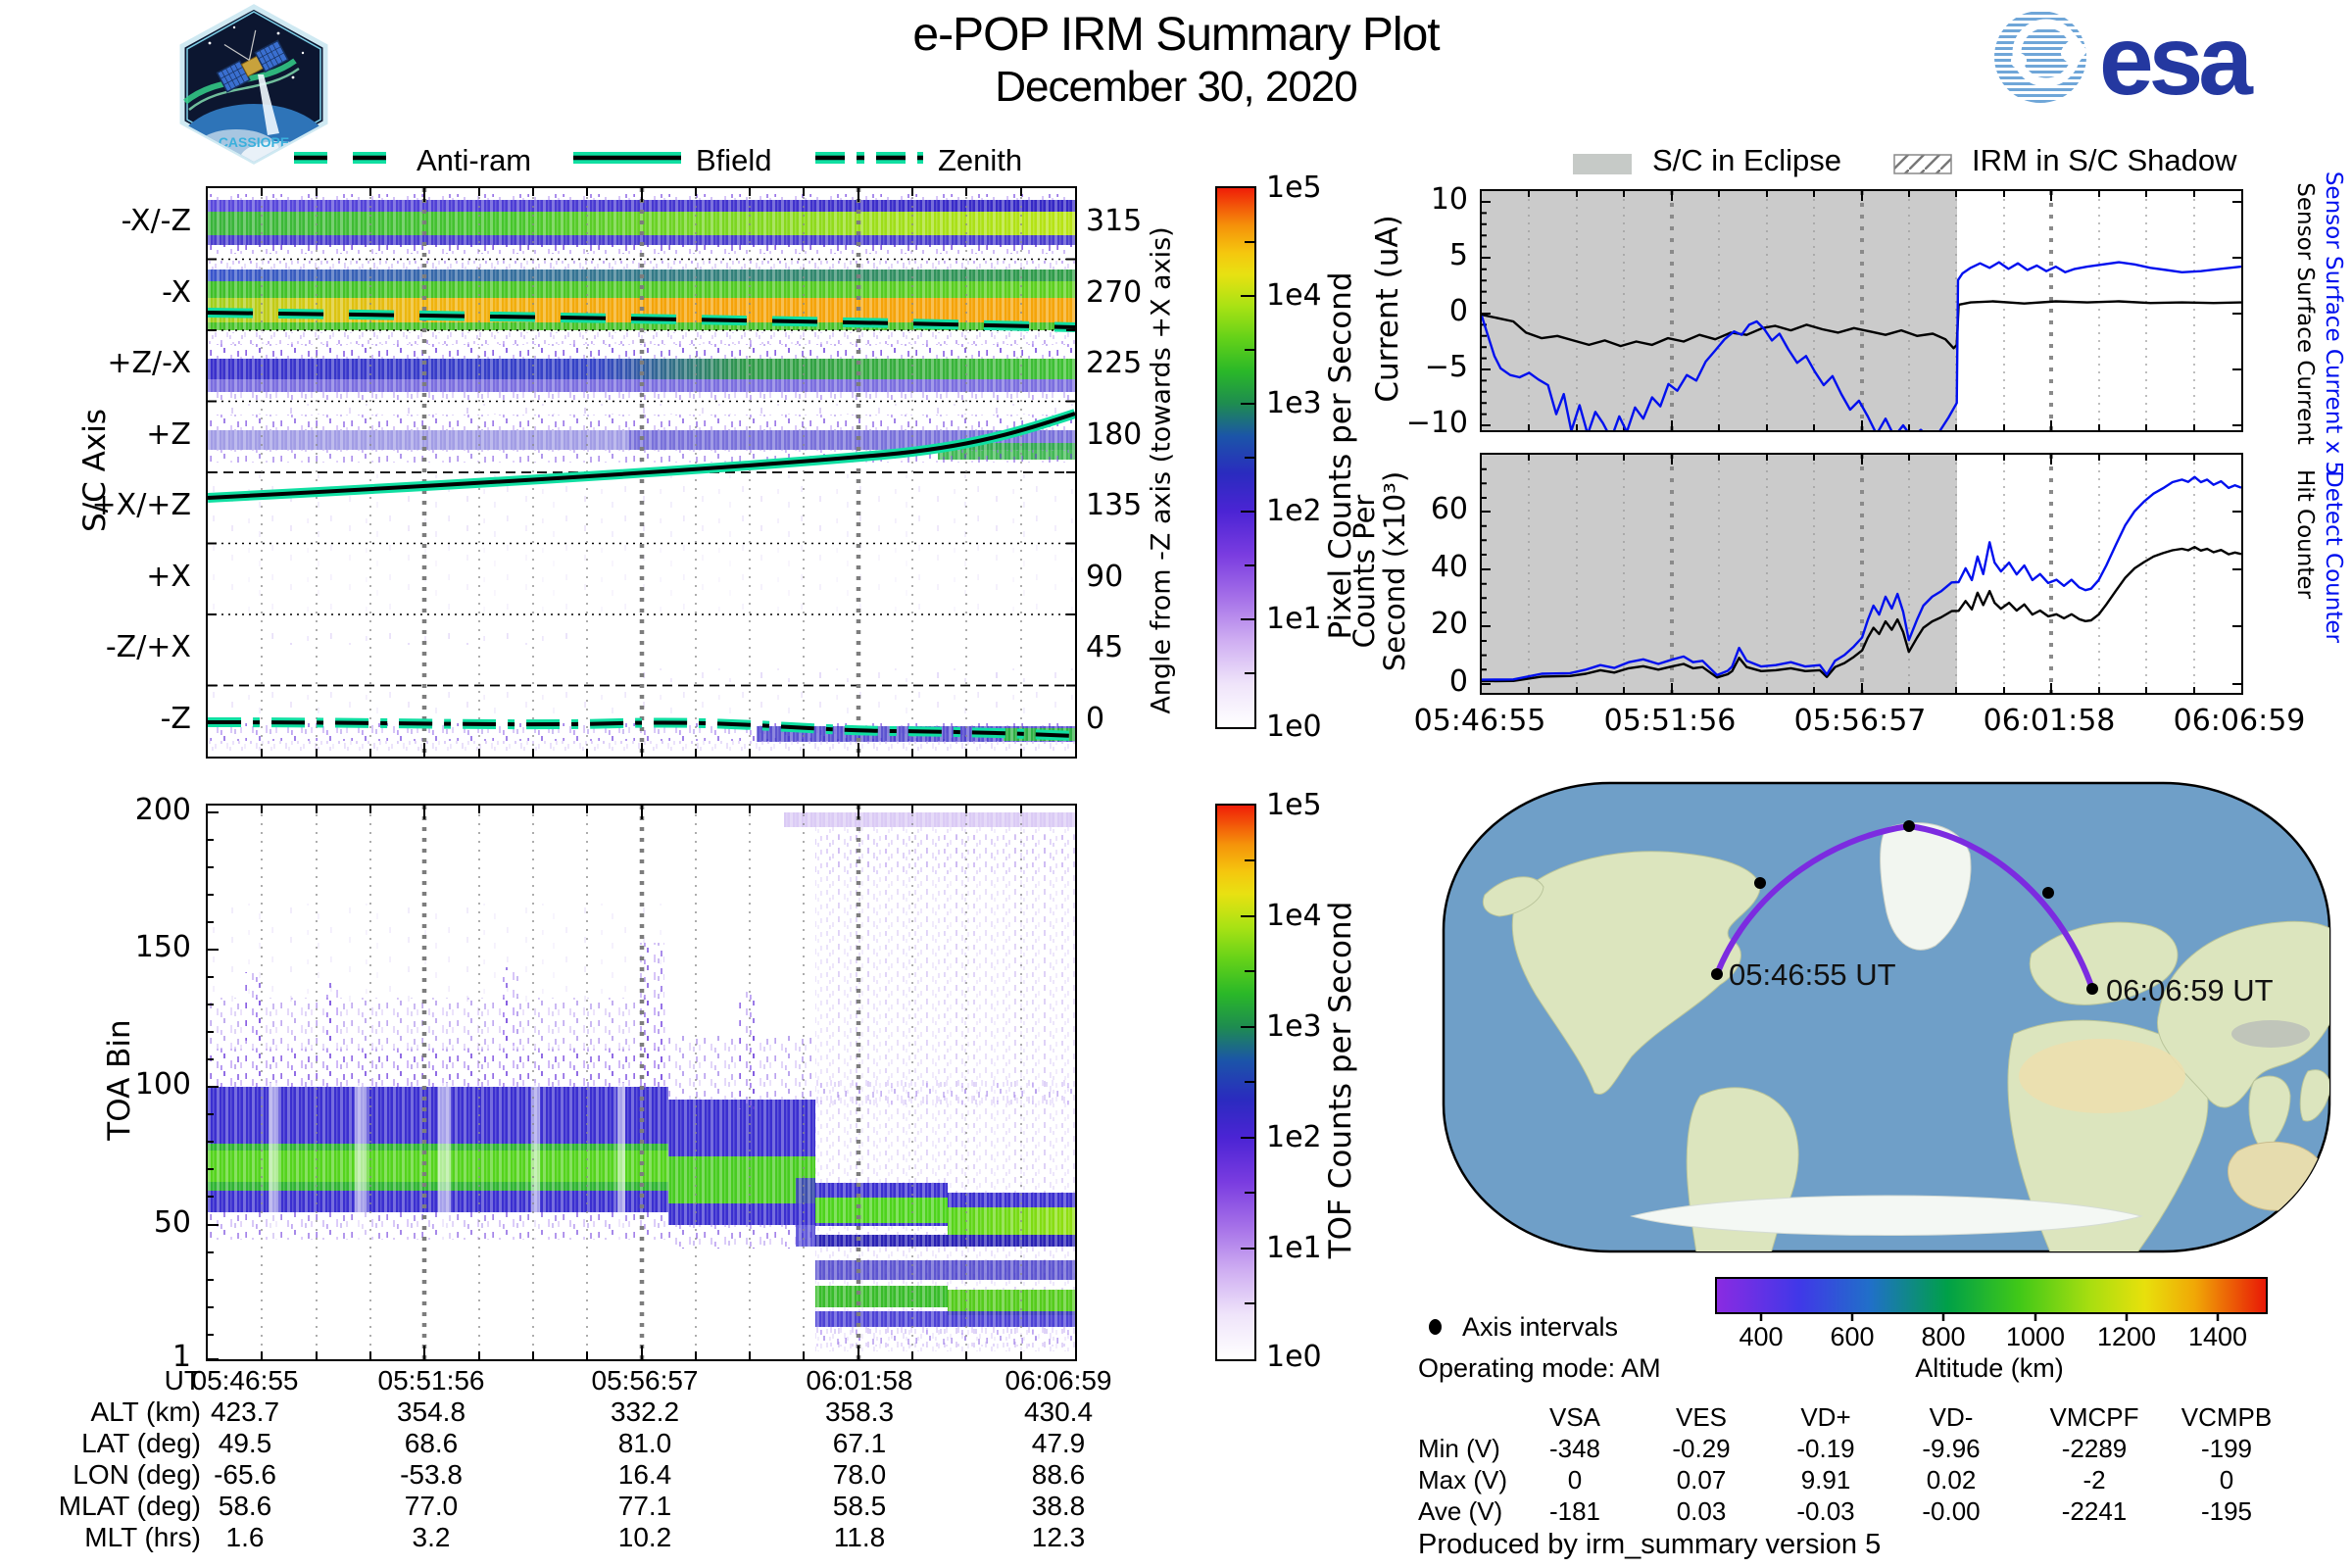 The image size is (2352, 1568). What do you see at coordinates (1161, 470) in the screenshot?
I see `angle-axis-label: Angle from -Z axis (towards +X axis)` at bounding box center [1161, 470].